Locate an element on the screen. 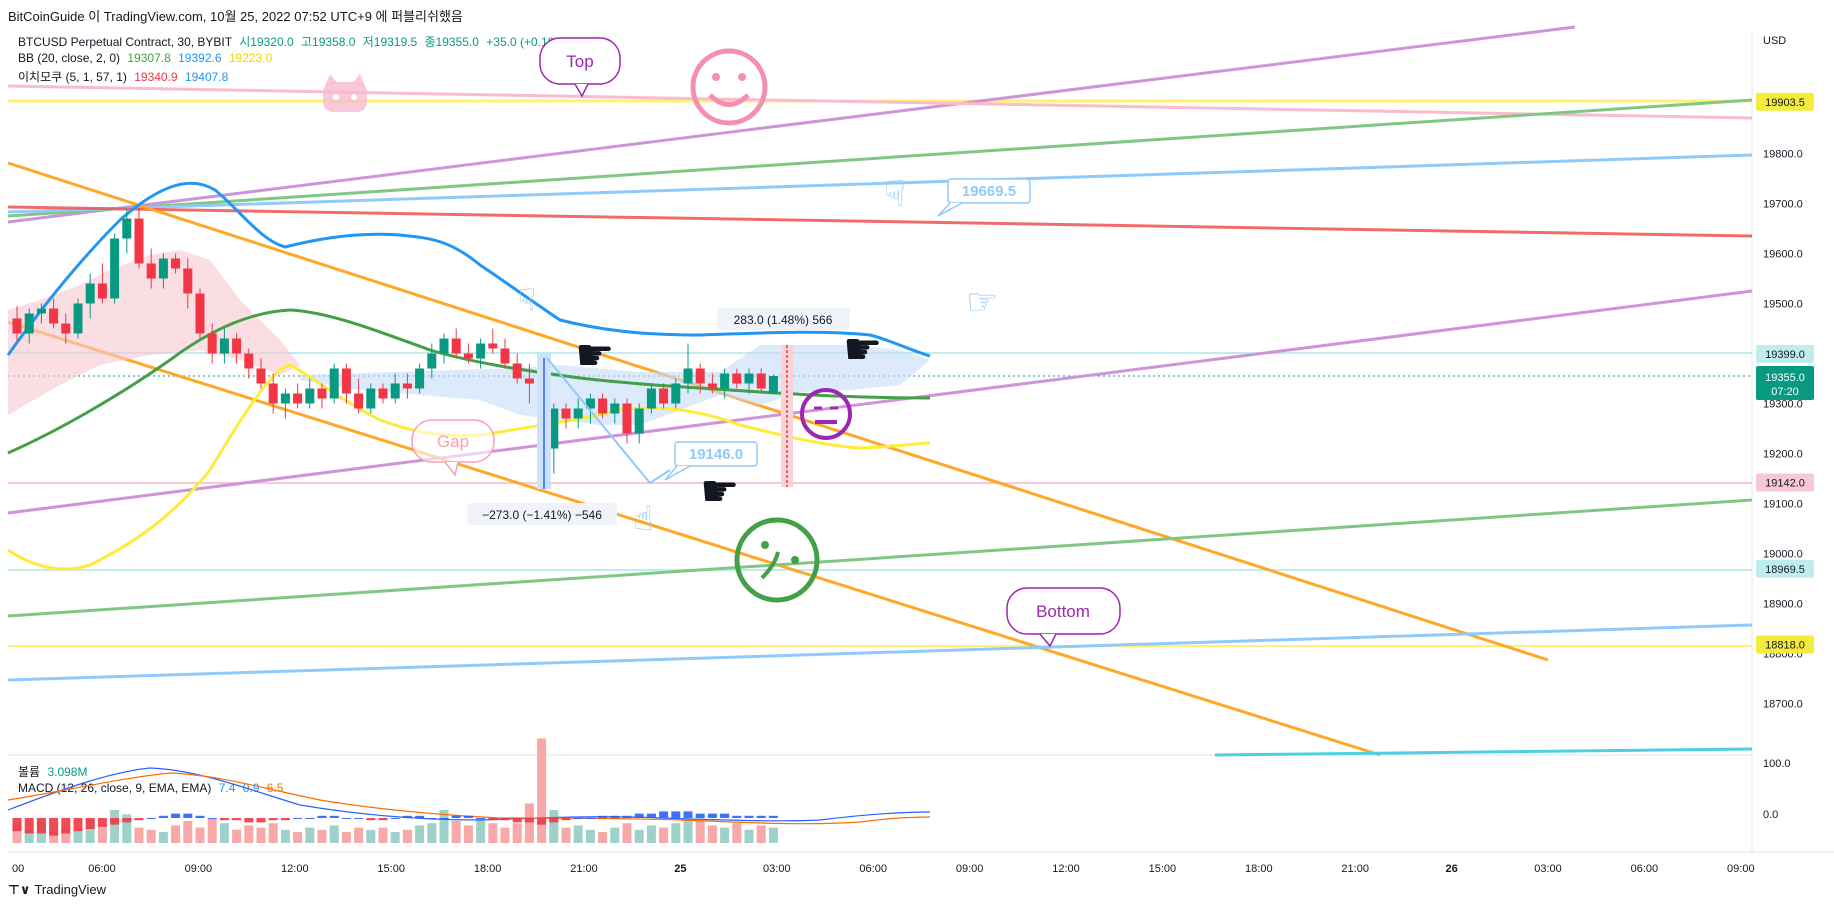  callout-top: Top is located at coordinates (580, 67).